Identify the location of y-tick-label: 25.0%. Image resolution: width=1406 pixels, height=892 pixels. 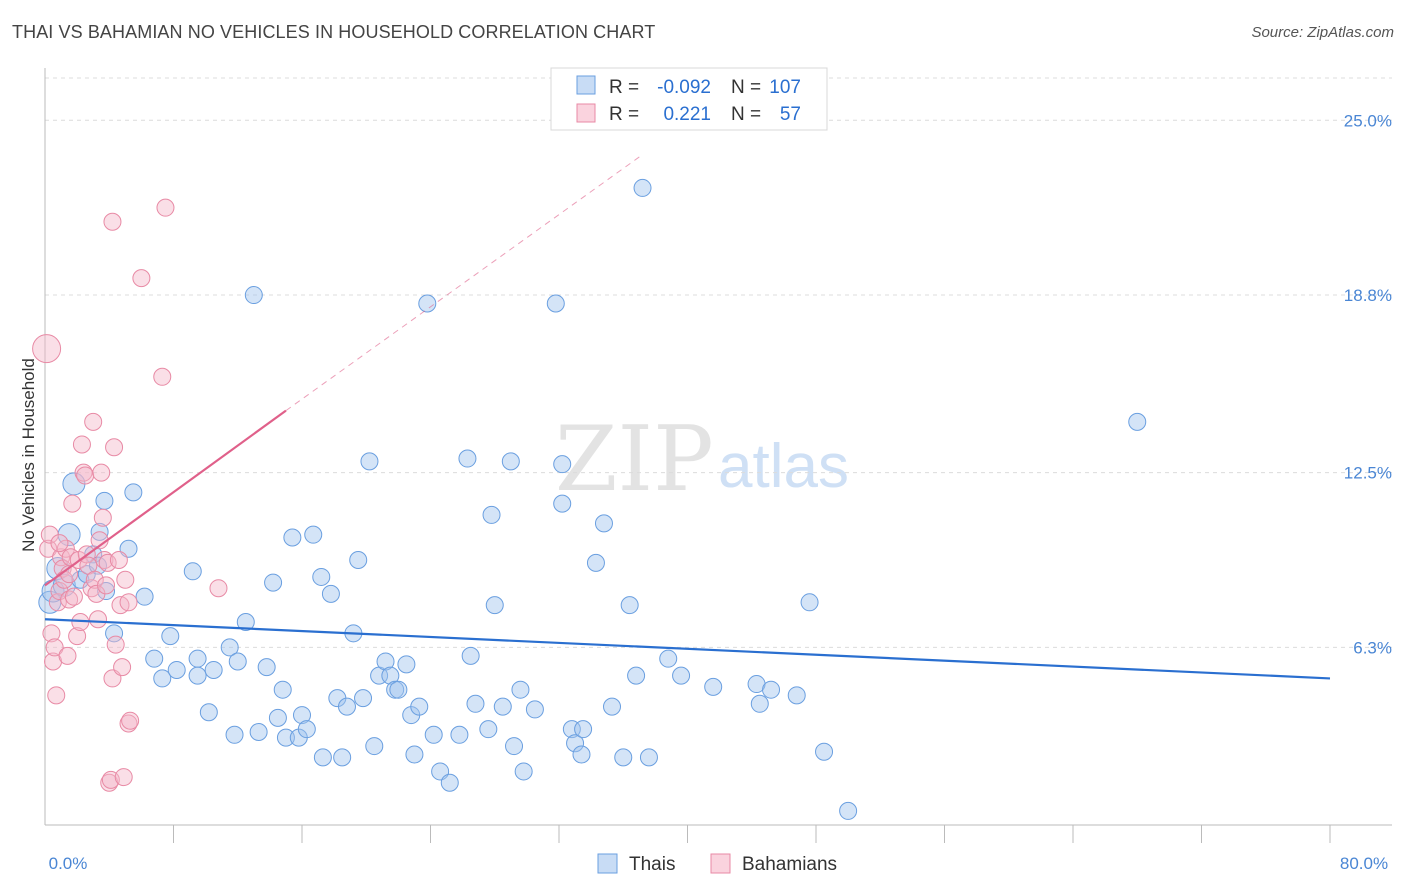
(1368, 120).